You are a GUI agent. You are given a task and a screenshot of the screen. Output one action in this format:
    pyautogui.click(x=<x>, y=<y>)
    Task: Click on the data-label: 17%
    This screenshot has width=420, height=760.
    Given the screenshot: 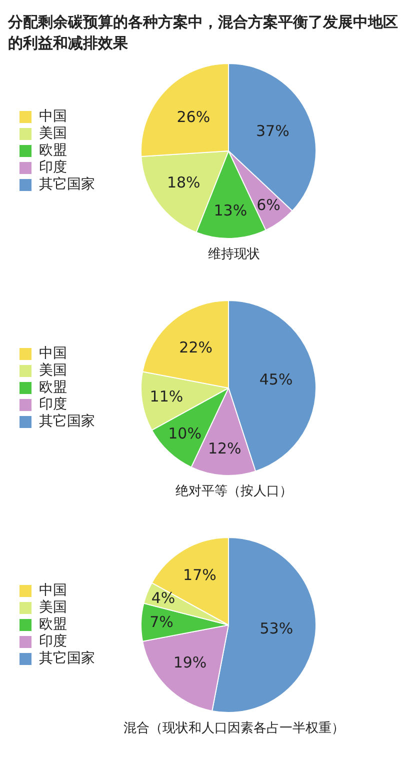 What is the action you would take?
    pyautogui.click(x=199, y=575)
    